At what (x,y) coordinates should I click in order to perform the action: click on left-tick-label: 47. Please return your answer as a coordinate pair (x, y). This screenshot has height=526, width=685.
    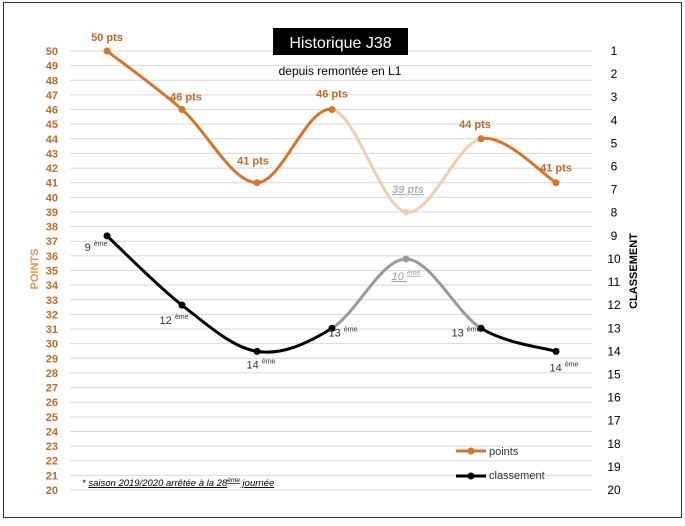
    Looking at the image, I should click on (52, 96).